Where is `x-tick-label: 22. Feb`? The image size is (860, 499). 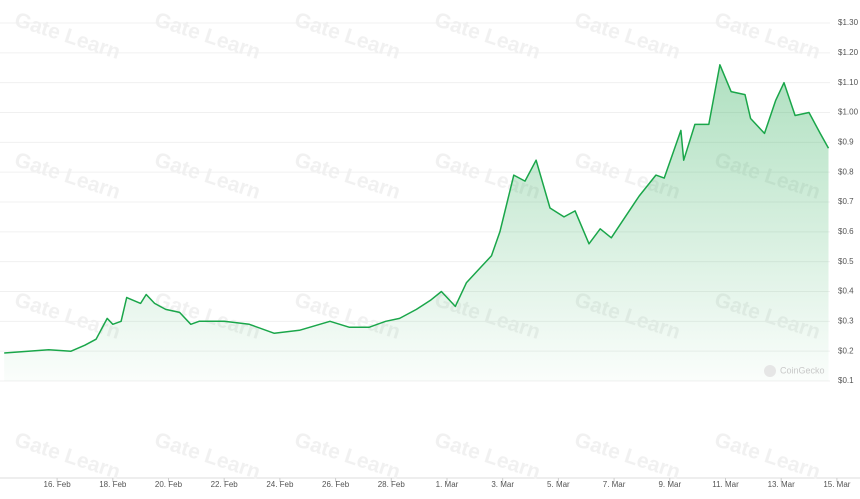 x-tick-label: 22. Feb is located at coordinates (225, 484).